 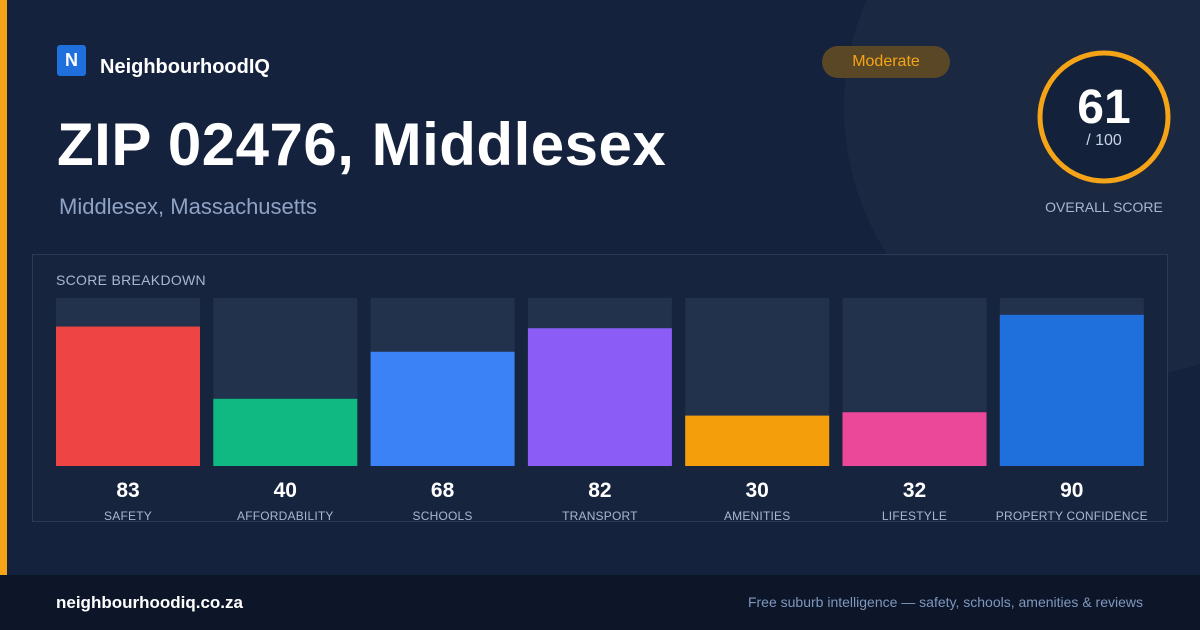 I want to click on bar-property-confidence, so click(x=1071, y=390).